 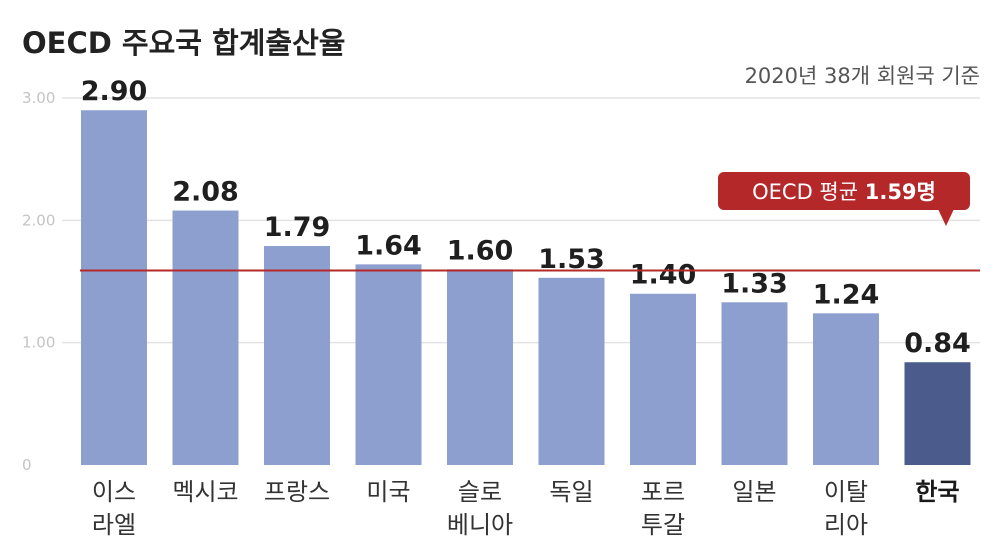 What do you see at coordinates (480, 525) in the screenshot?
I see `category-label: 베니아` at bounding box center [480, 525].